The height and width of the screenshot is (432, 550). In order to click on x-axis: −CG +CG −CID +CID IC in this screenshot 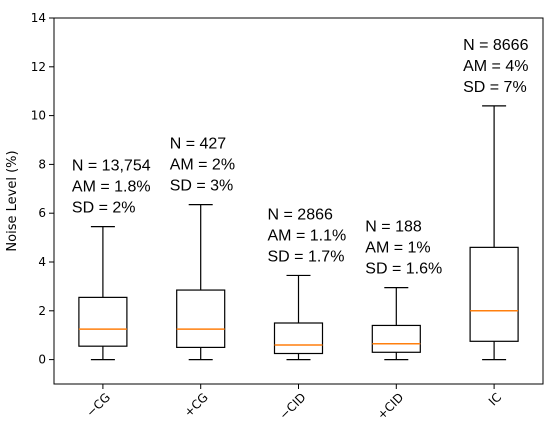, I will do `click(294, 403)`.